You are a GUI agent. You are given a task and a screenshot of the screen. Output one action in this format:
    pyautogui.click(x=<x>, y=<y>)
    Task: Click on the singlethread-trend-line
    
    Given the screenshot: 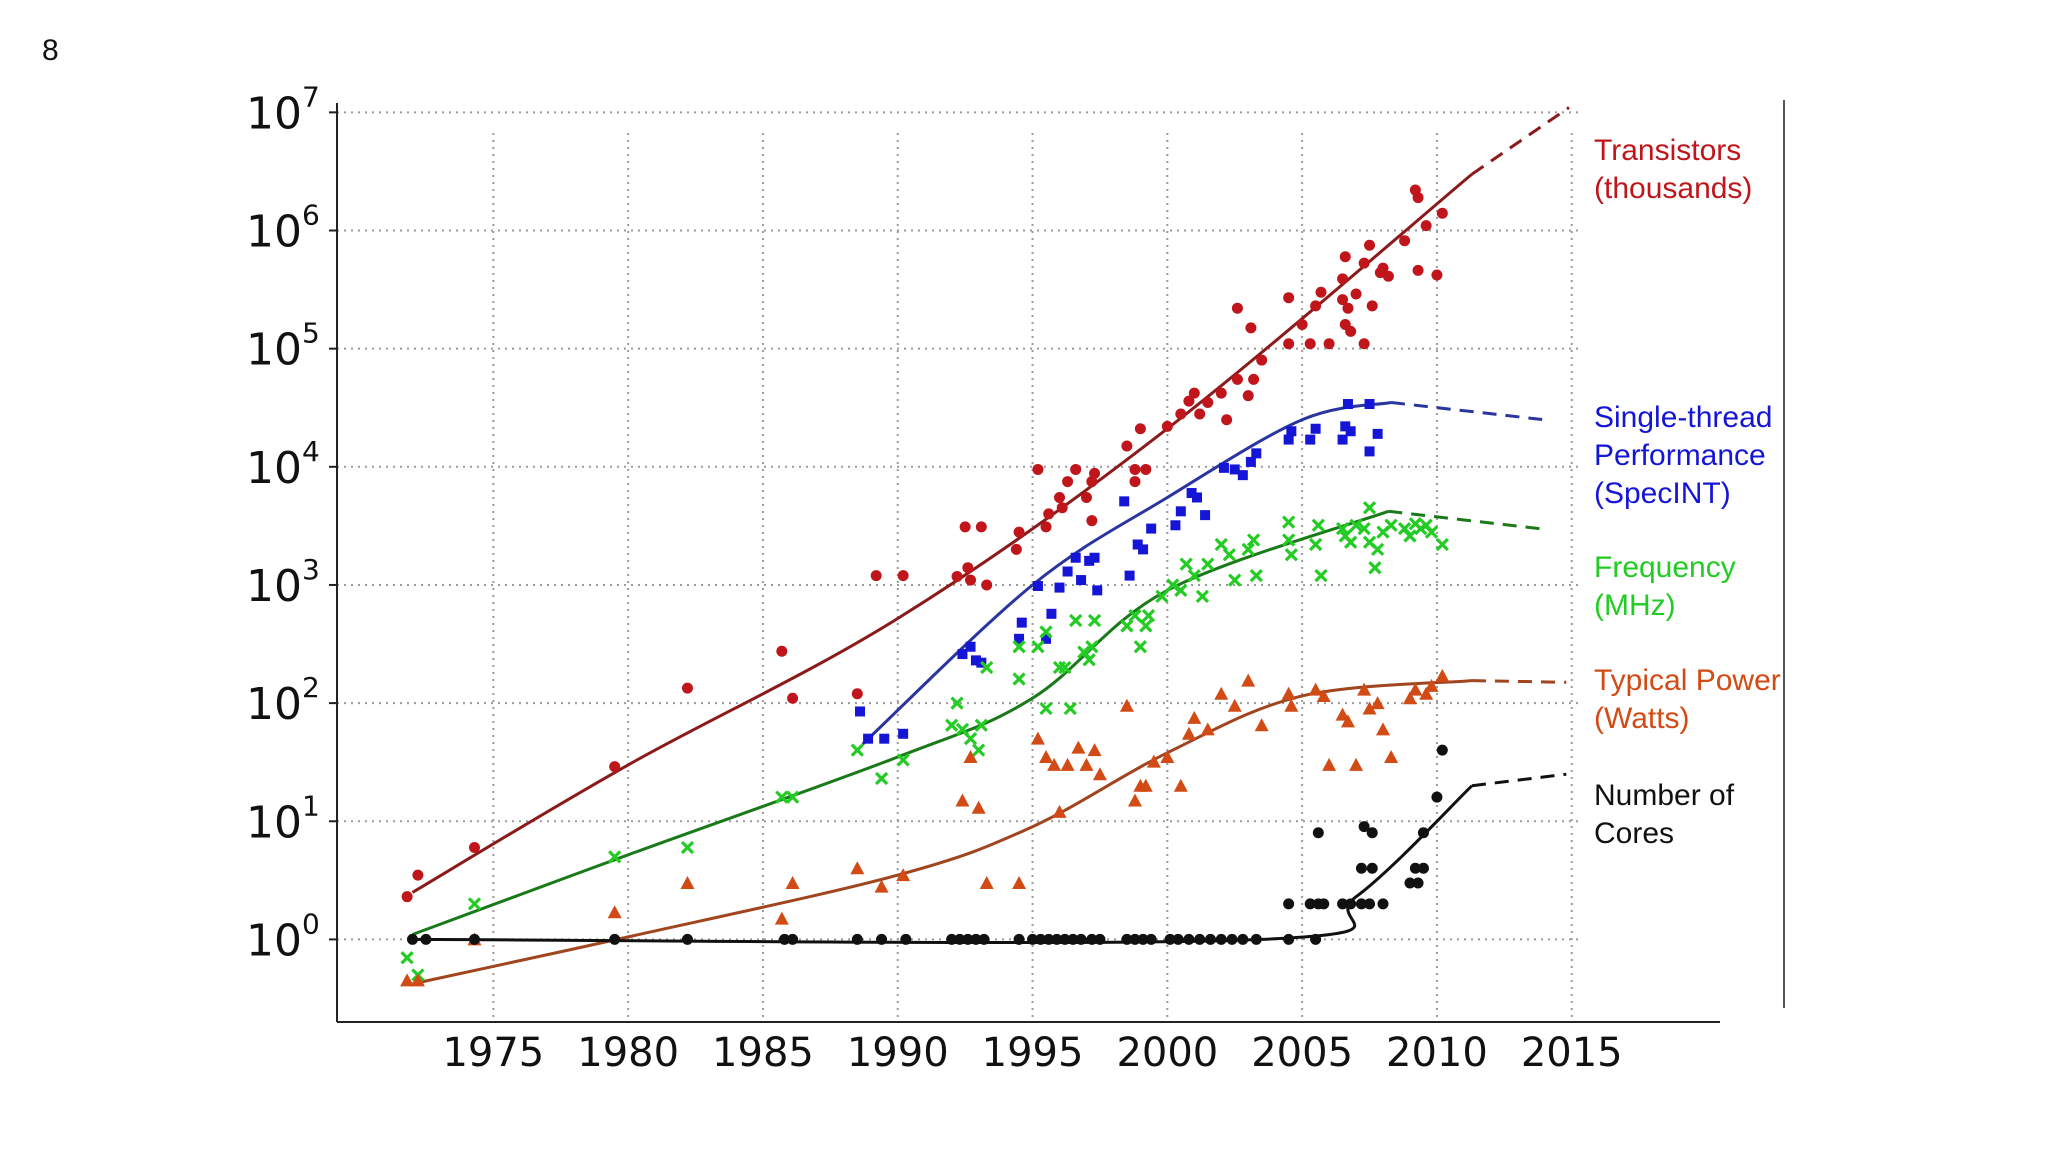 What is the action you would take?
    pyautogui.click(x=1126, y=573)
    